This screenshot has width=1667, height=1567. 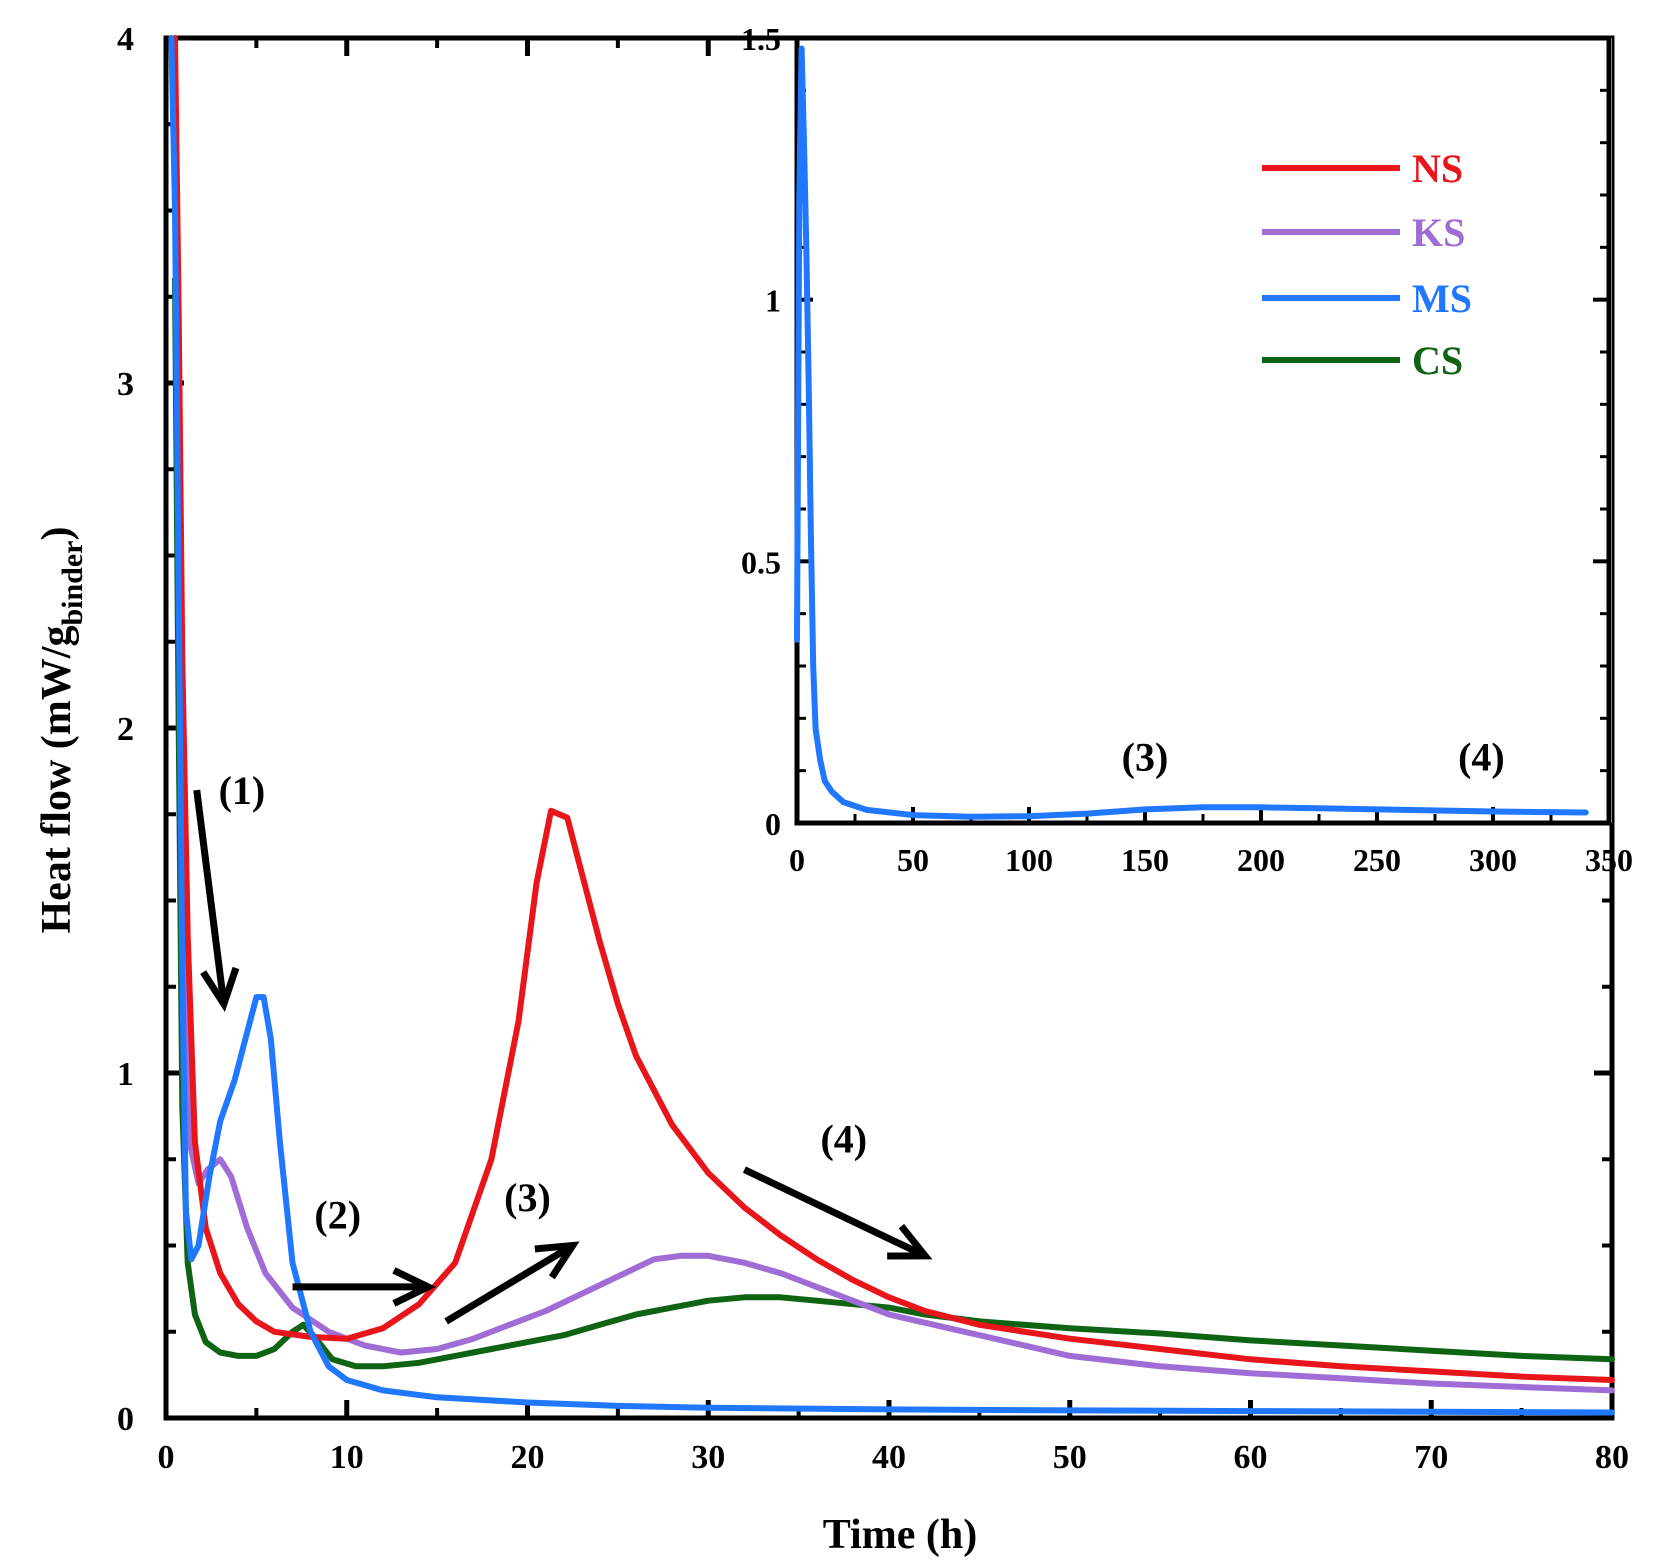 I want to click on y-axis-title: Heat flow (mW/gbinder), so click(x=61, y=730).